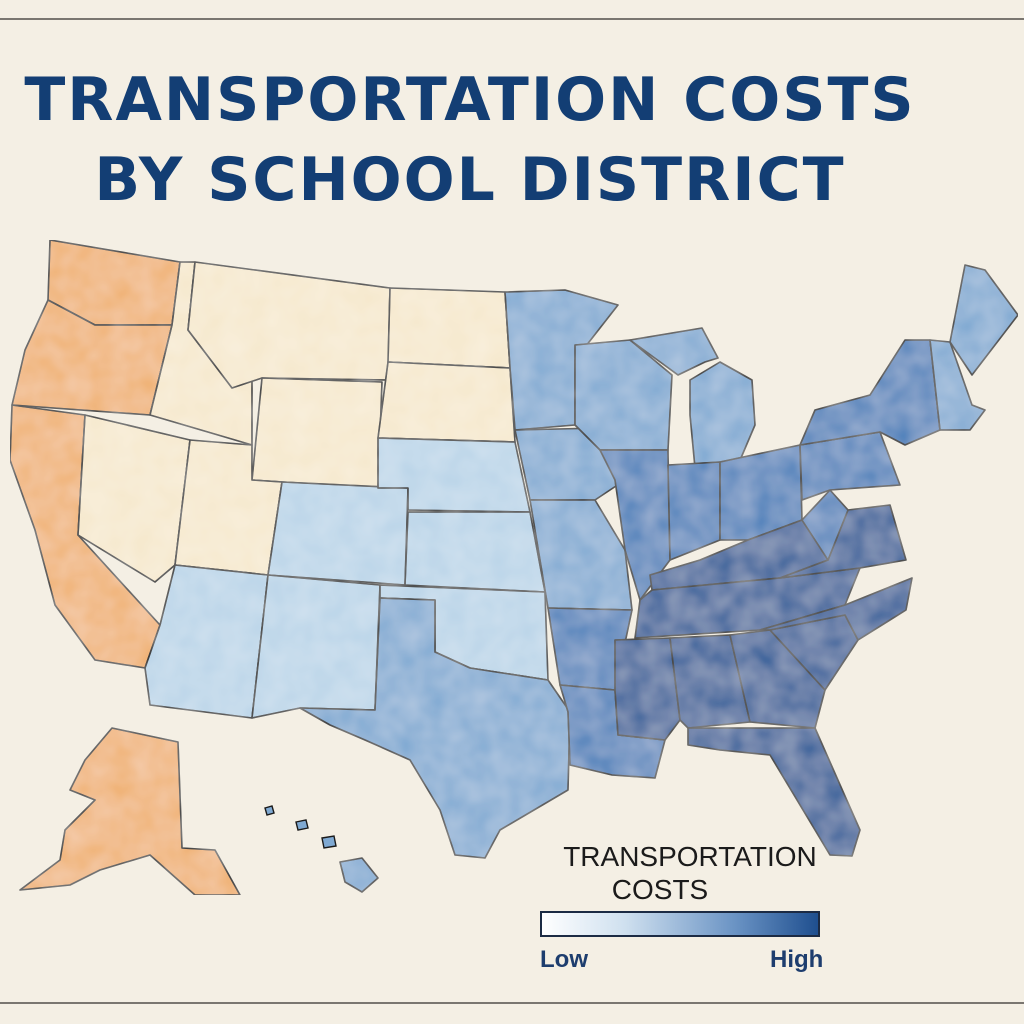 This screenshot has width=1024, height=1024. Describe the element at coordinates (680, 924) in the screenshot. I see `legend-gradient-bar` at that location.